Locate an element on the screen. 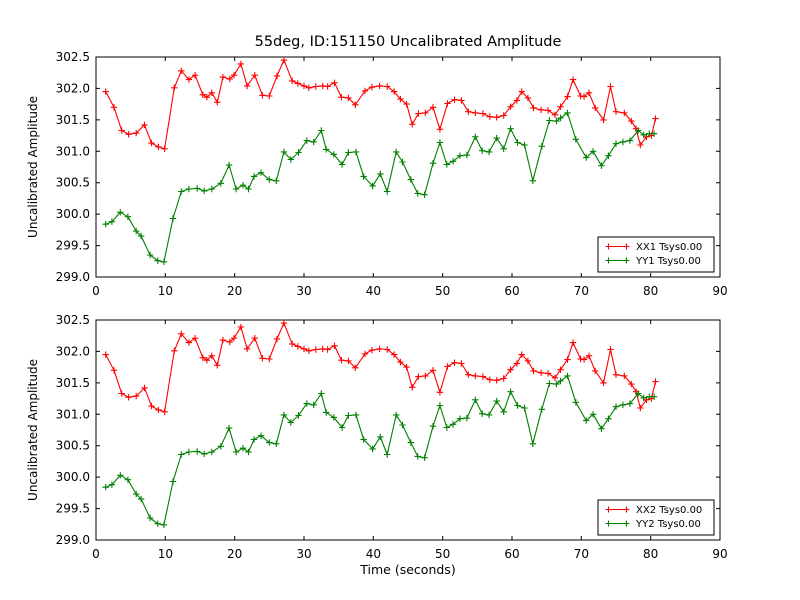 The height and width of the screenshot is (600, 800). legend: XX1 Tsys0.00 YY1 Tsys0.00 is located at coordinates (656, 254).